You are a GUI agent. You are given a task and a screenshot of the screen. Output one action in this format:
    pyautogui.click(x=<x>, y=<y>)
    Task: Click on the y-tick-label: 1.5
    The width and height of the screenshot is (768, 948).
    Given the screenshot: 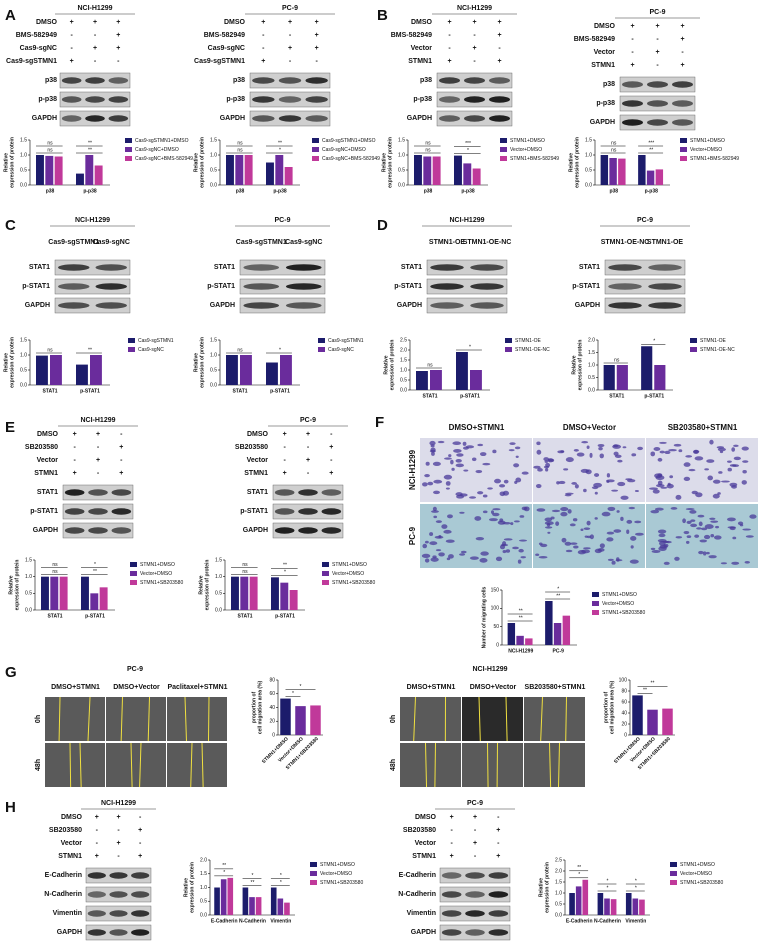 What is the action you would take?
    pyautogui.click(x=558, y=882)
    